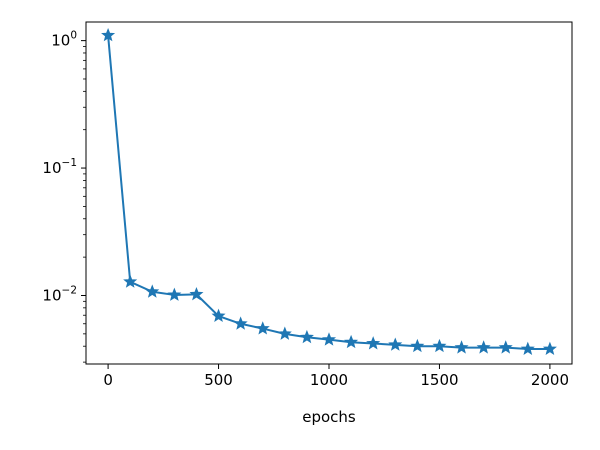 The image size is (600, 450). Describe the element at coordinates (329, 417) in the screenshot. I see `x-axis-label: epochs` at that location.